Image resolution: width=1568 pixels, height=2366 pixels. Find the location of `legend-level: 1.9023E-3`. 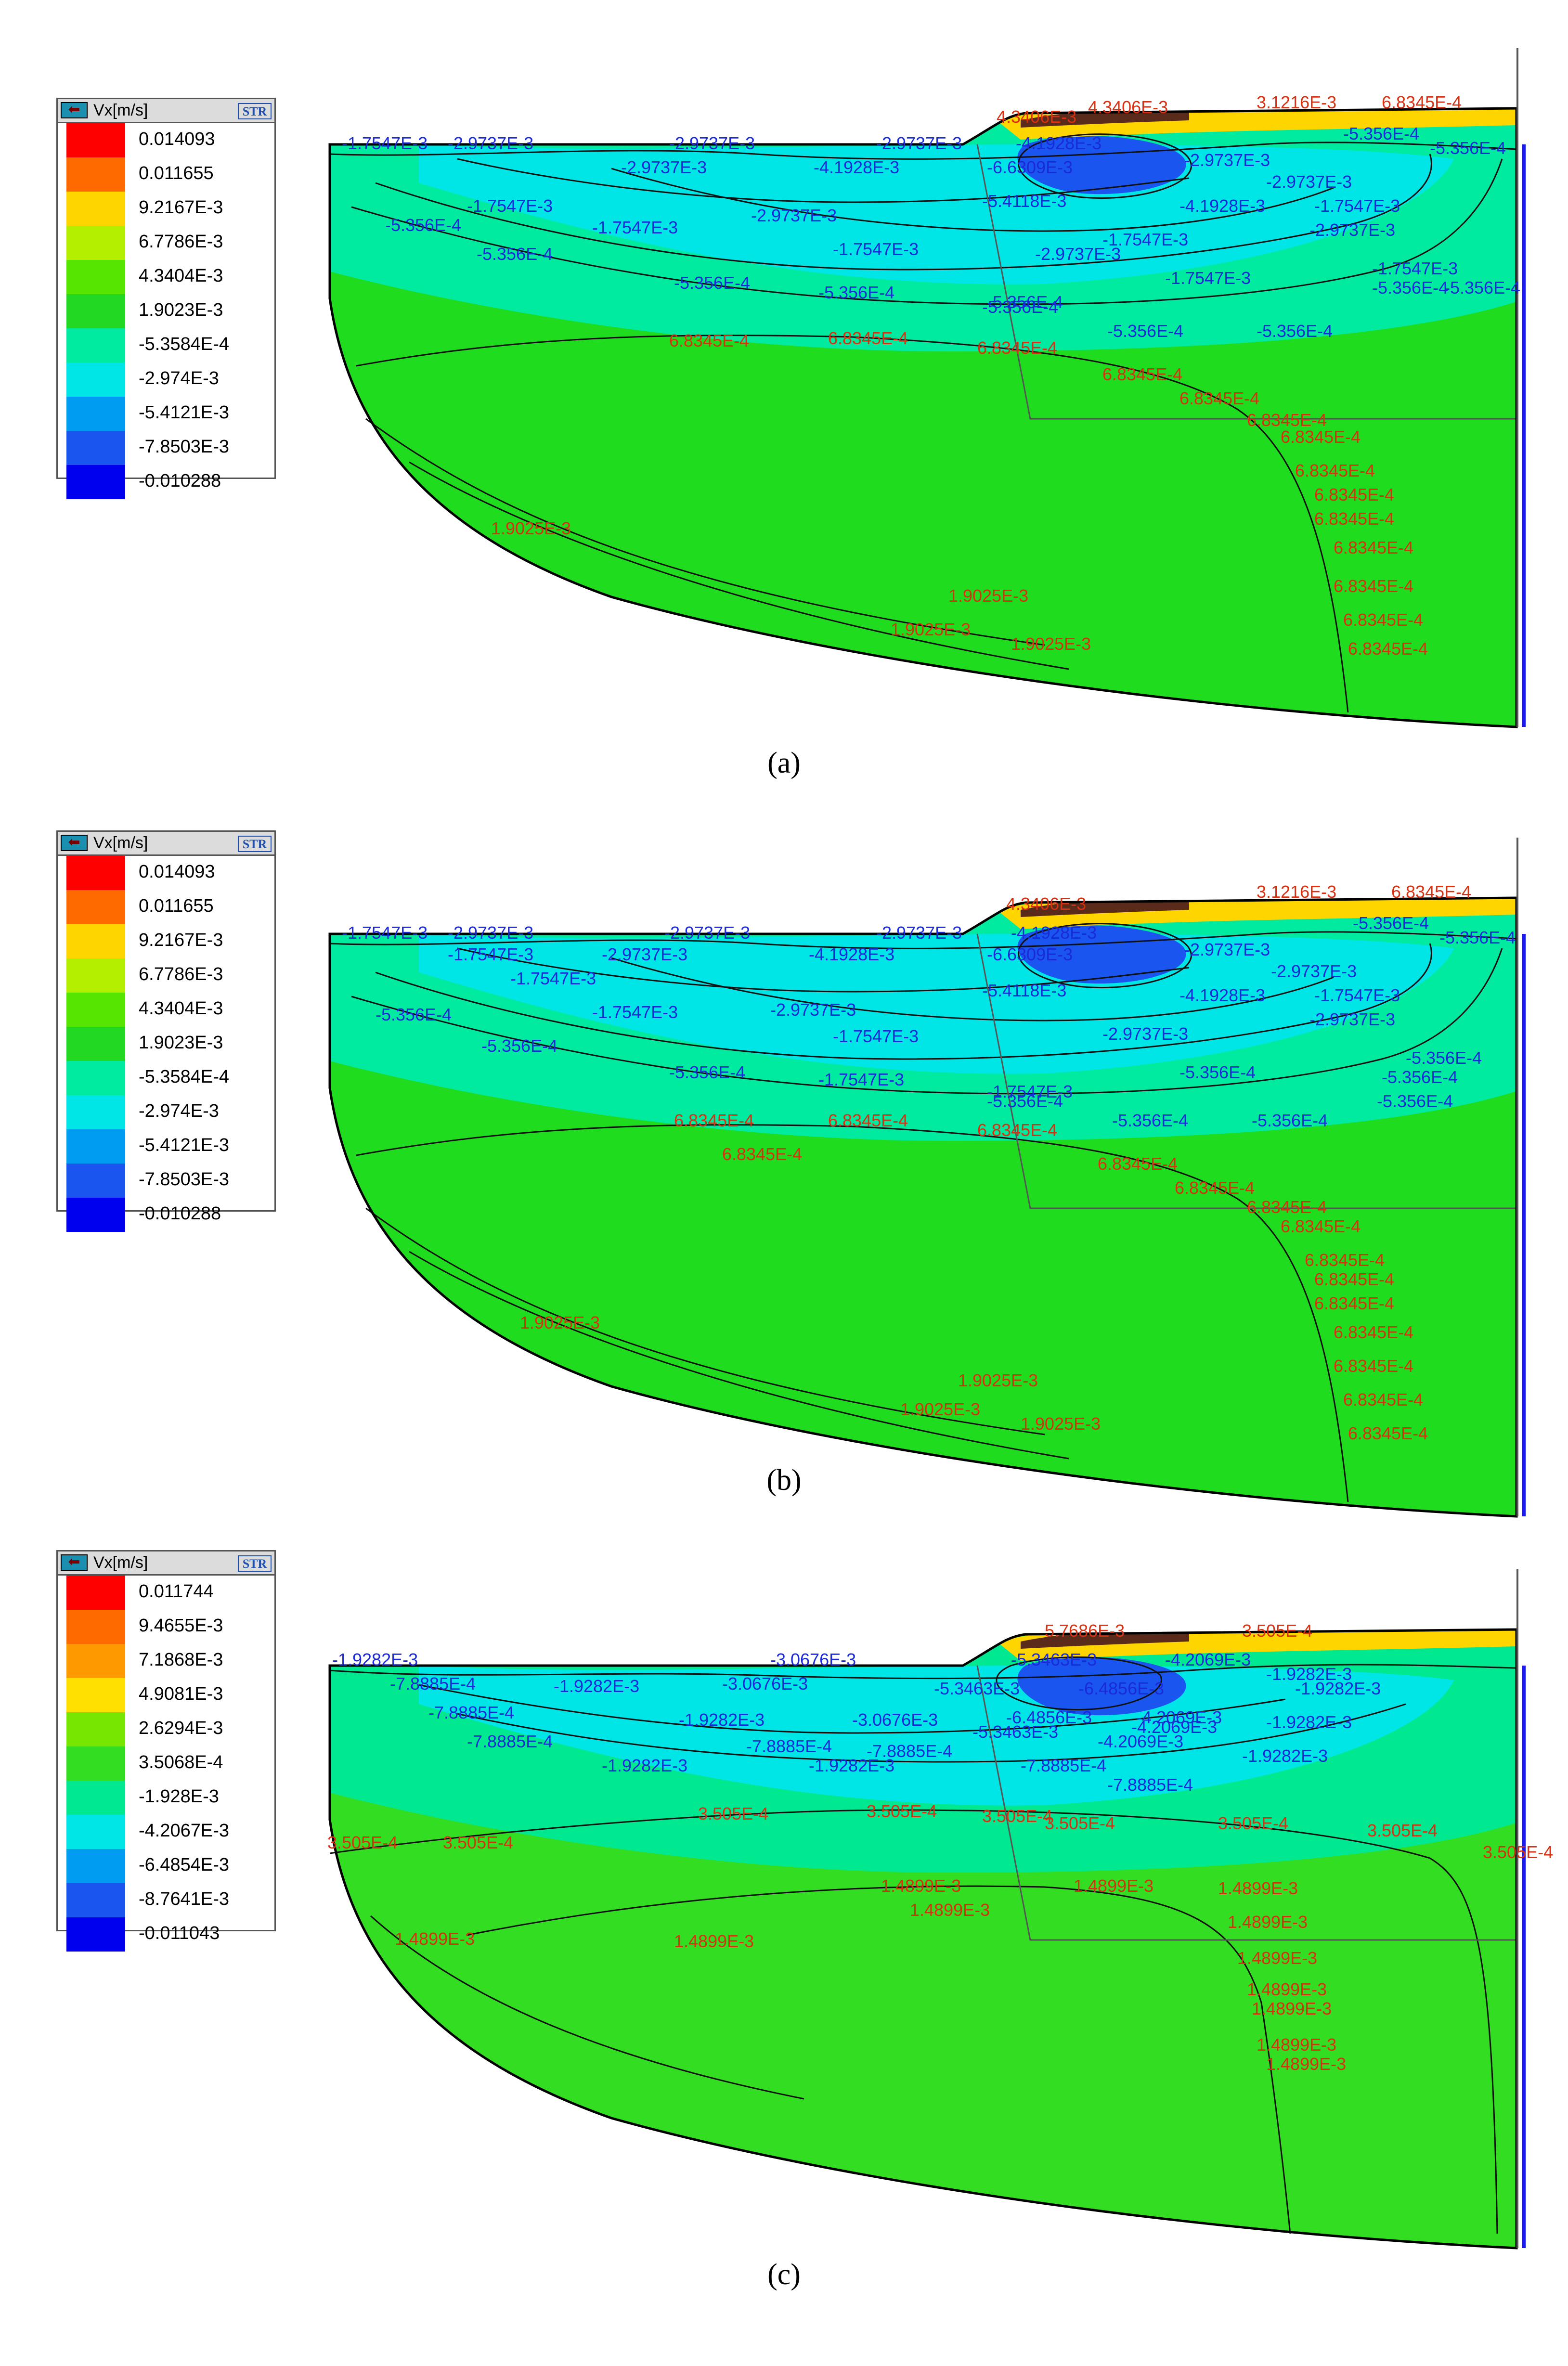

legend-level: 1.9023E-3 is located at coordinates (166, 311).